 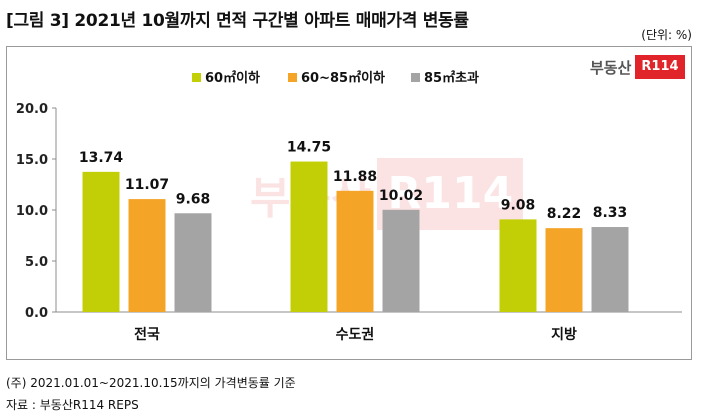 I want to click on y-tick-label: 20.0, so click(x=32, y=109).